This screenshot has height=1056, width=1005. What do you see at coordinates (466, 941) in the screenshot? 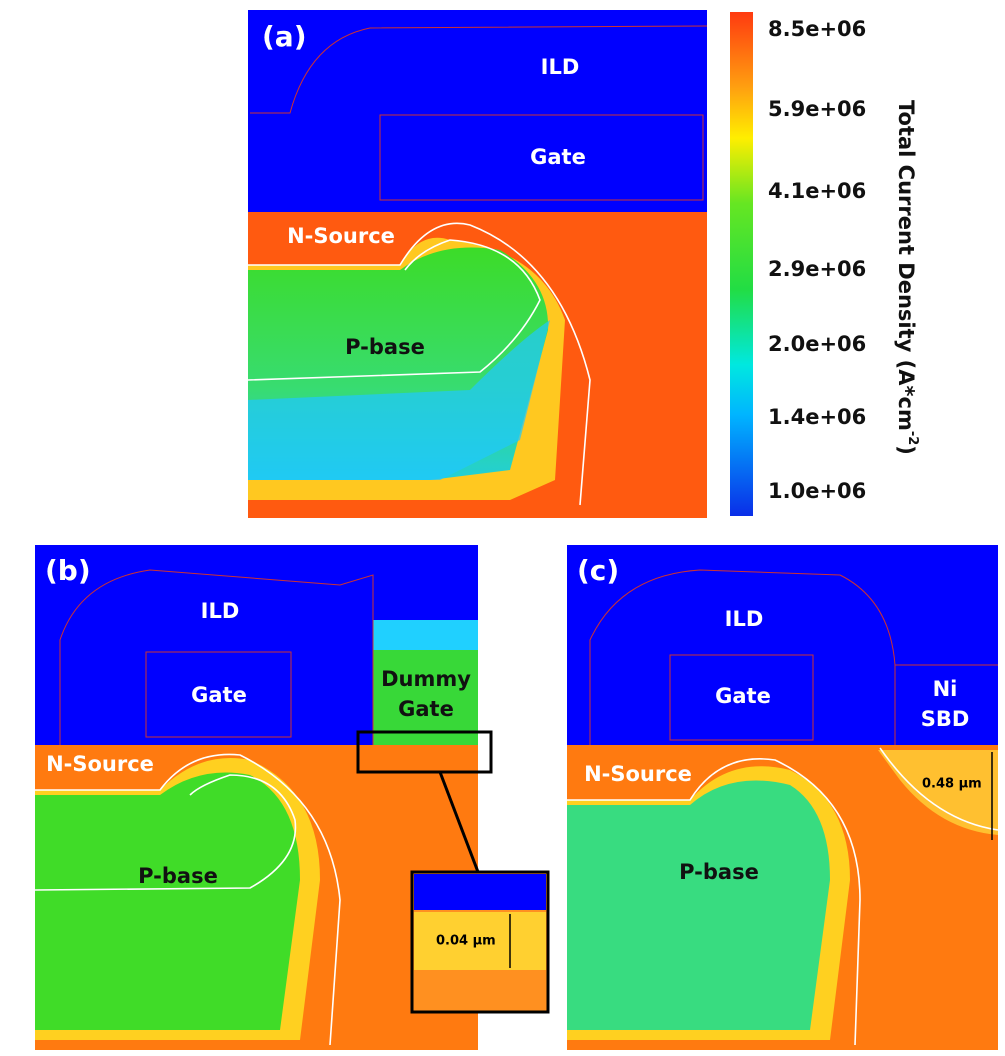
I see `dimension-label: 0.04 μm` at bounding box center [466, 941].